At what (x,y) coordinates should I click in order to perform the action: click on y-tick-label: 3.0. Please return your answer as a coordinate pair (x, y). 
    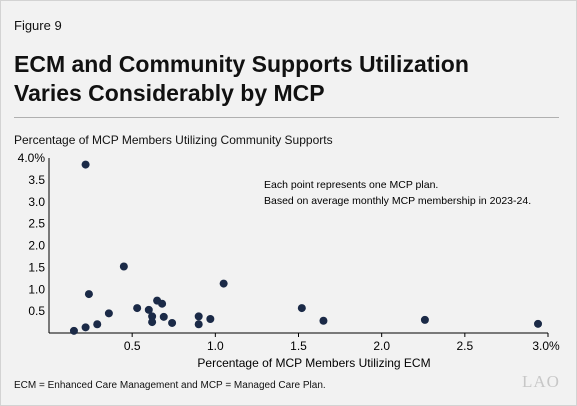
    Looking at the image, I should click on (36, 202).